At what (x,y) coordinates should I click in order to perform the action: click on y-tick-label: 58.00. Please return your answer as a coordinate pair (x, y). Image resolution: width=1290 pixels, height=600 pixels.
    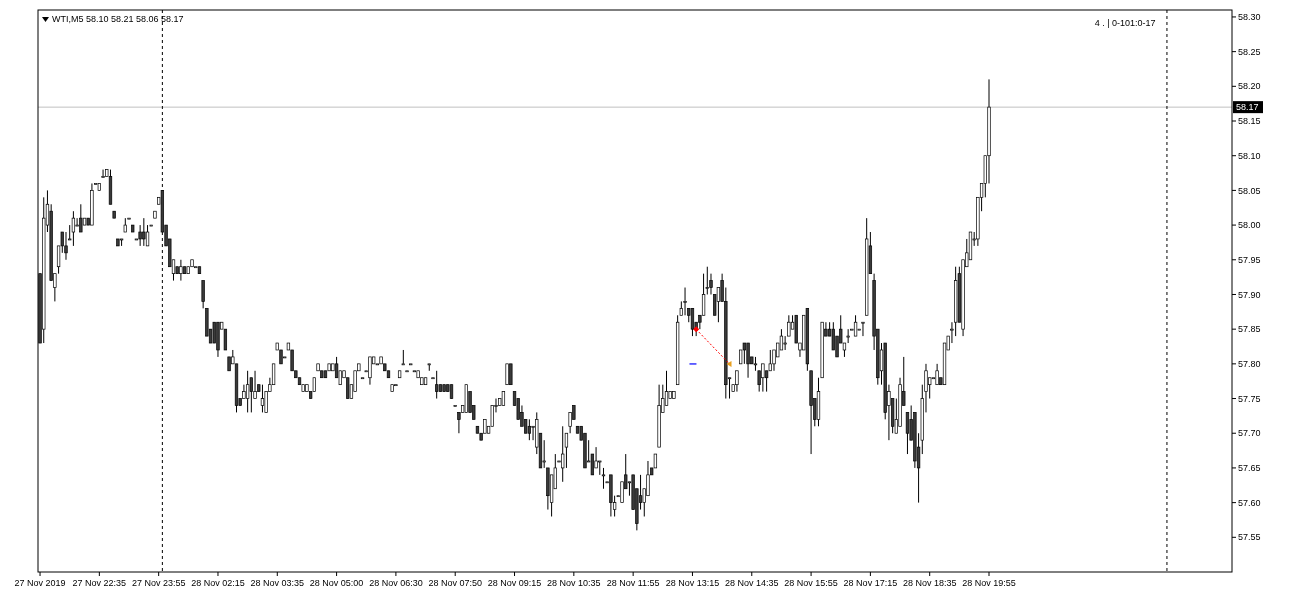
    Looking at the image, I should click on (1249, 225).